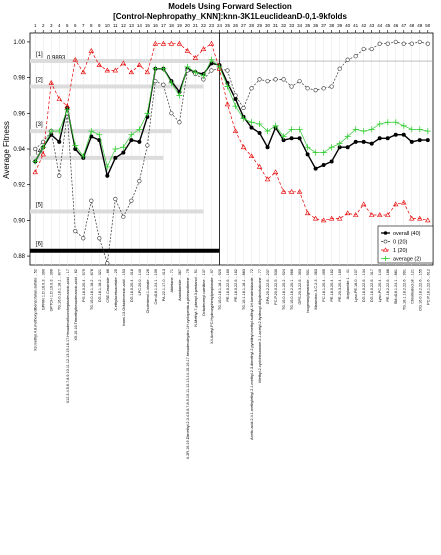 The image size is (441, 555). I want to click on y-tick-label: 0.90, so click(19, 221).